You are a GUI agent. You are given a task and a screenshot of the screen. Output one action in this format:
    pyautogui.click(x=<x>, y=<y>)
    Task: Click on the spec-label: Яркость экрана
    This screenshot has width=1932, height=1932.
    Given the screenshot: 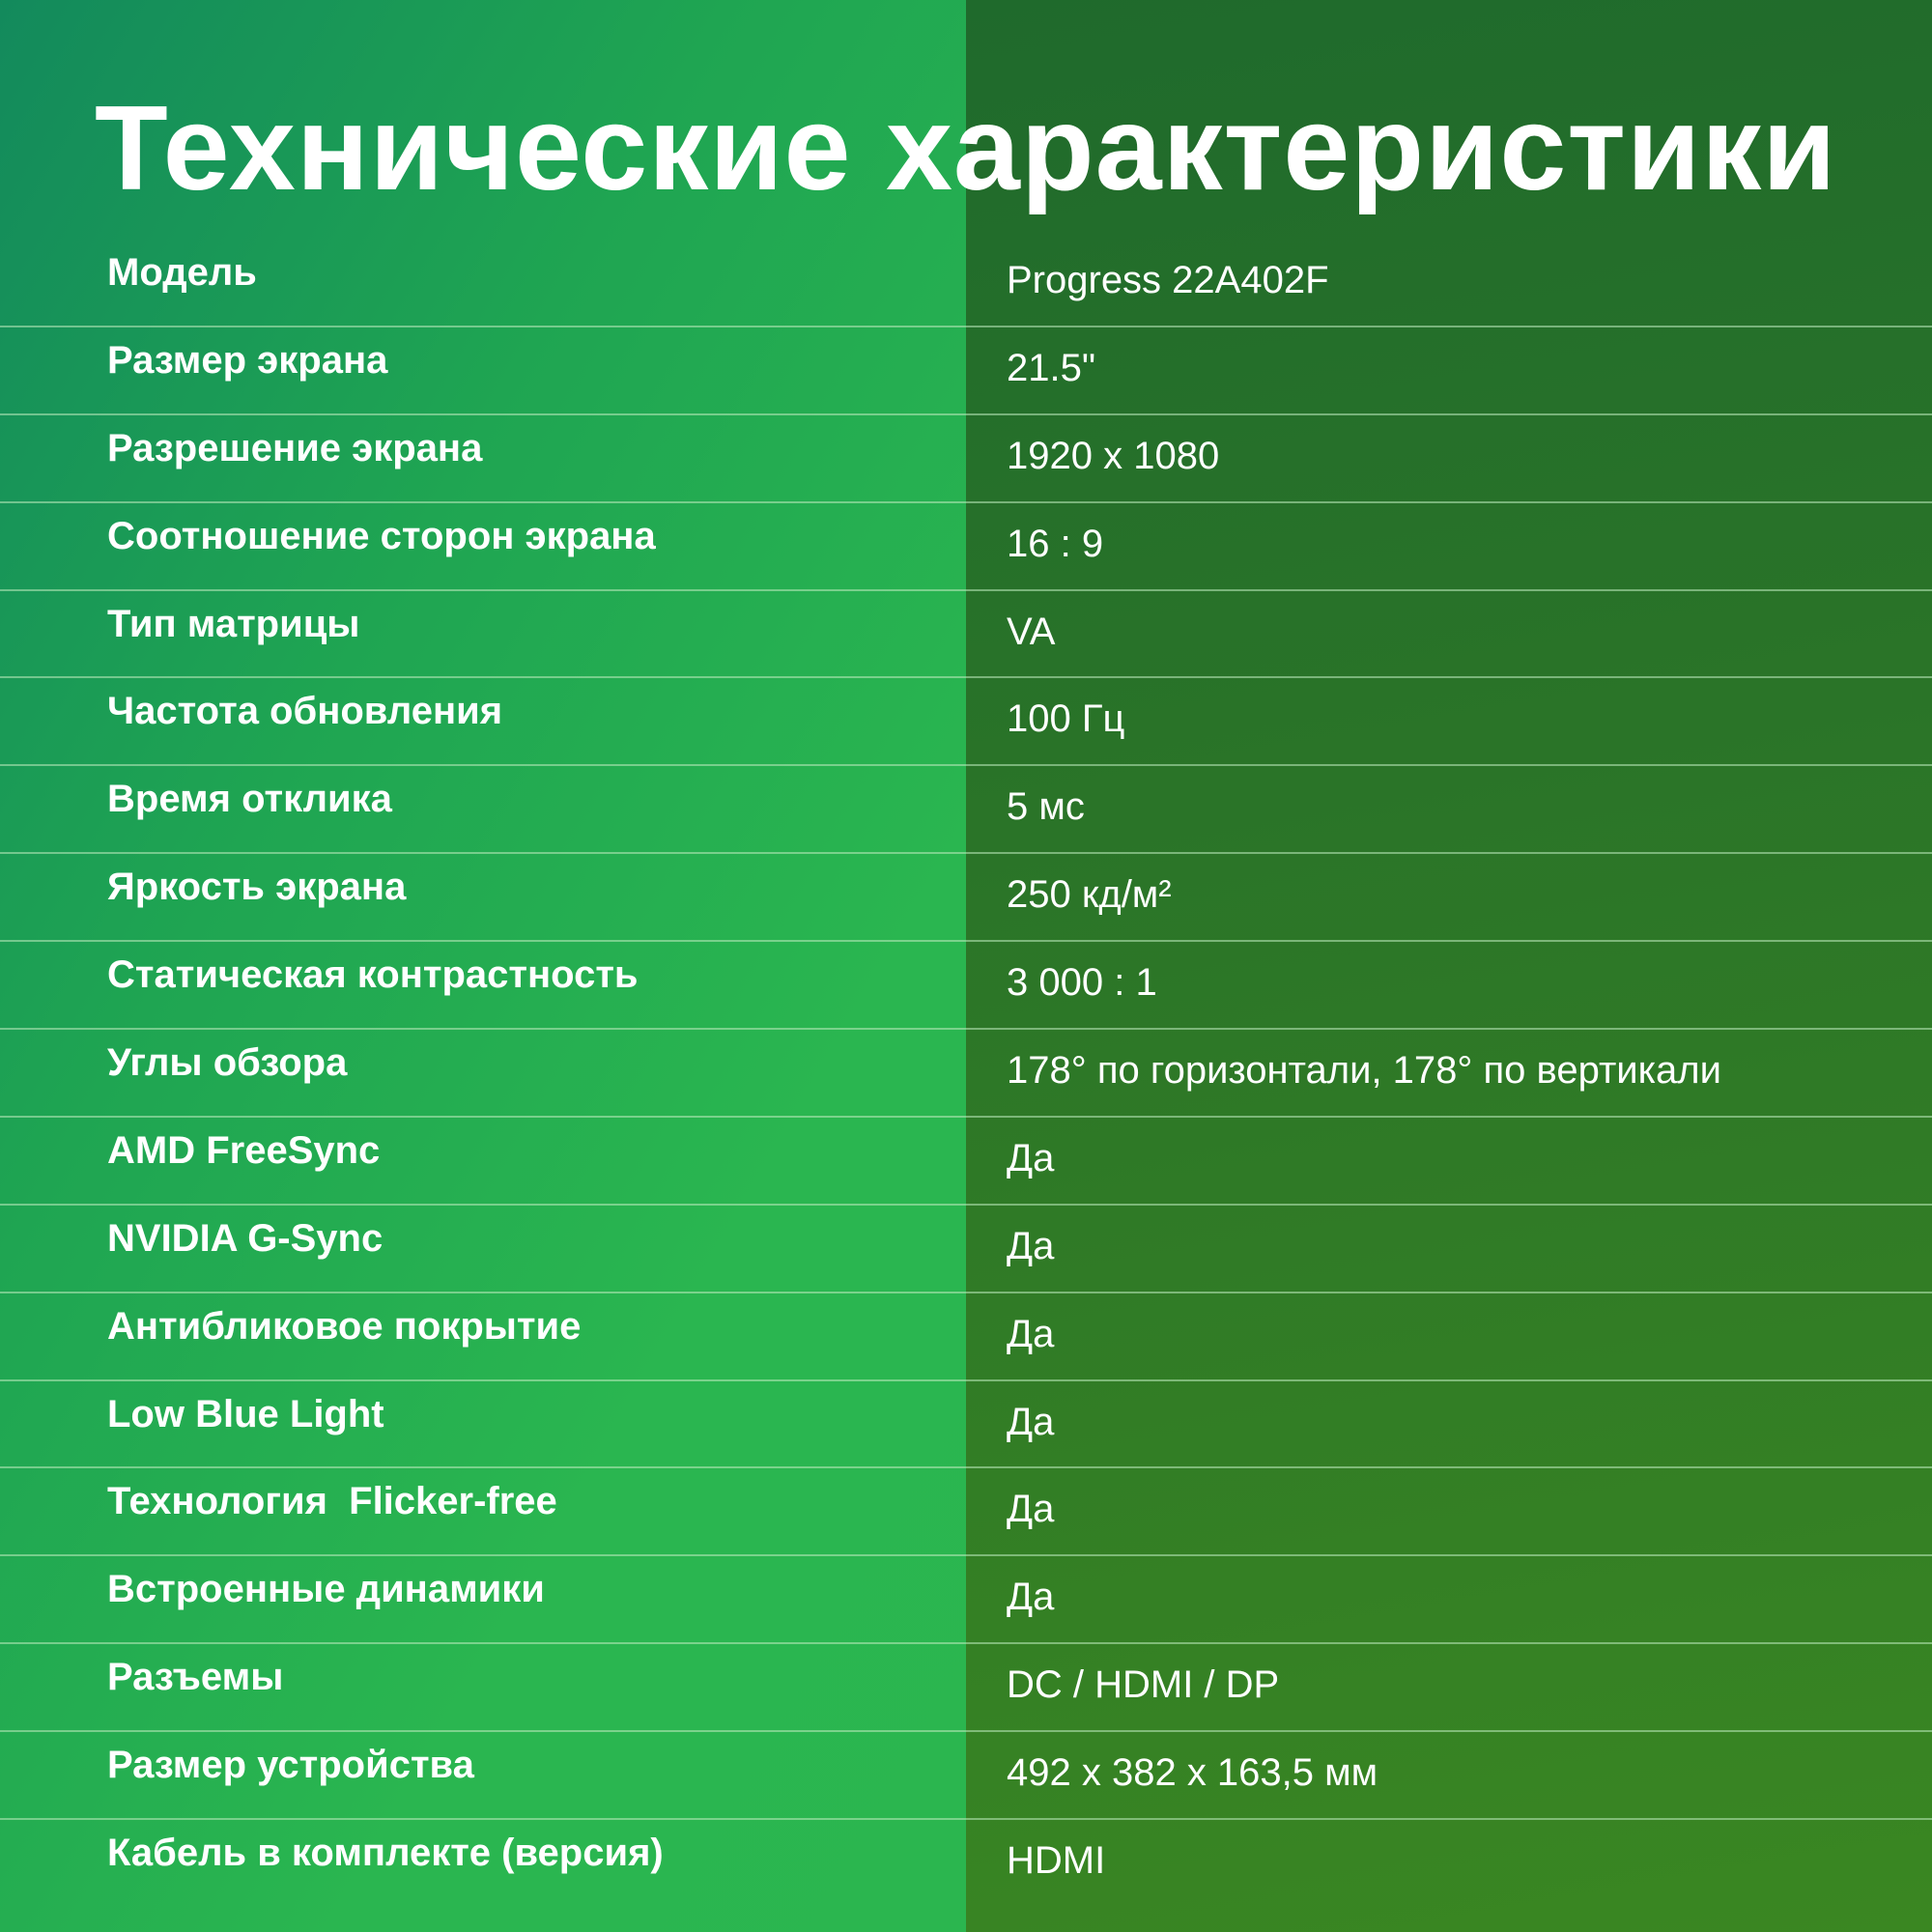 What is the action you would take?
    pyautogui.click(x=257, y=887)
    